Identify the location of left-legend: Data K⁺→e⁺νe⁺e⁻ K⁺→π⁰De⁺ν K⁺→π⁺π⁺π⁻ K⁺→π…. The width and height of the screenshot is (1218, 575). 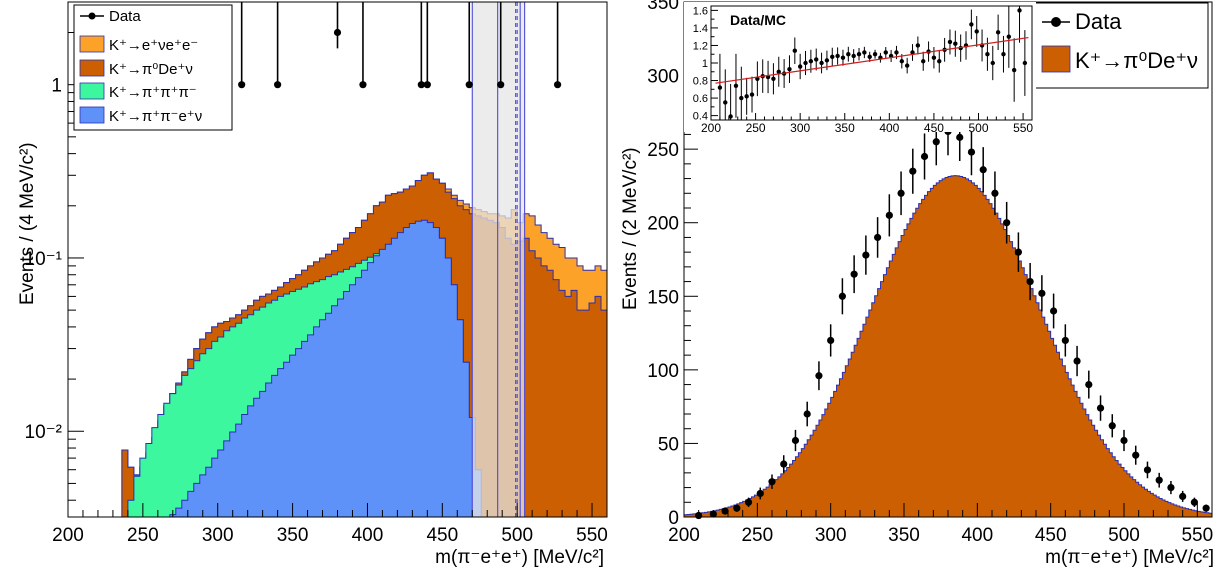
(153, 67).